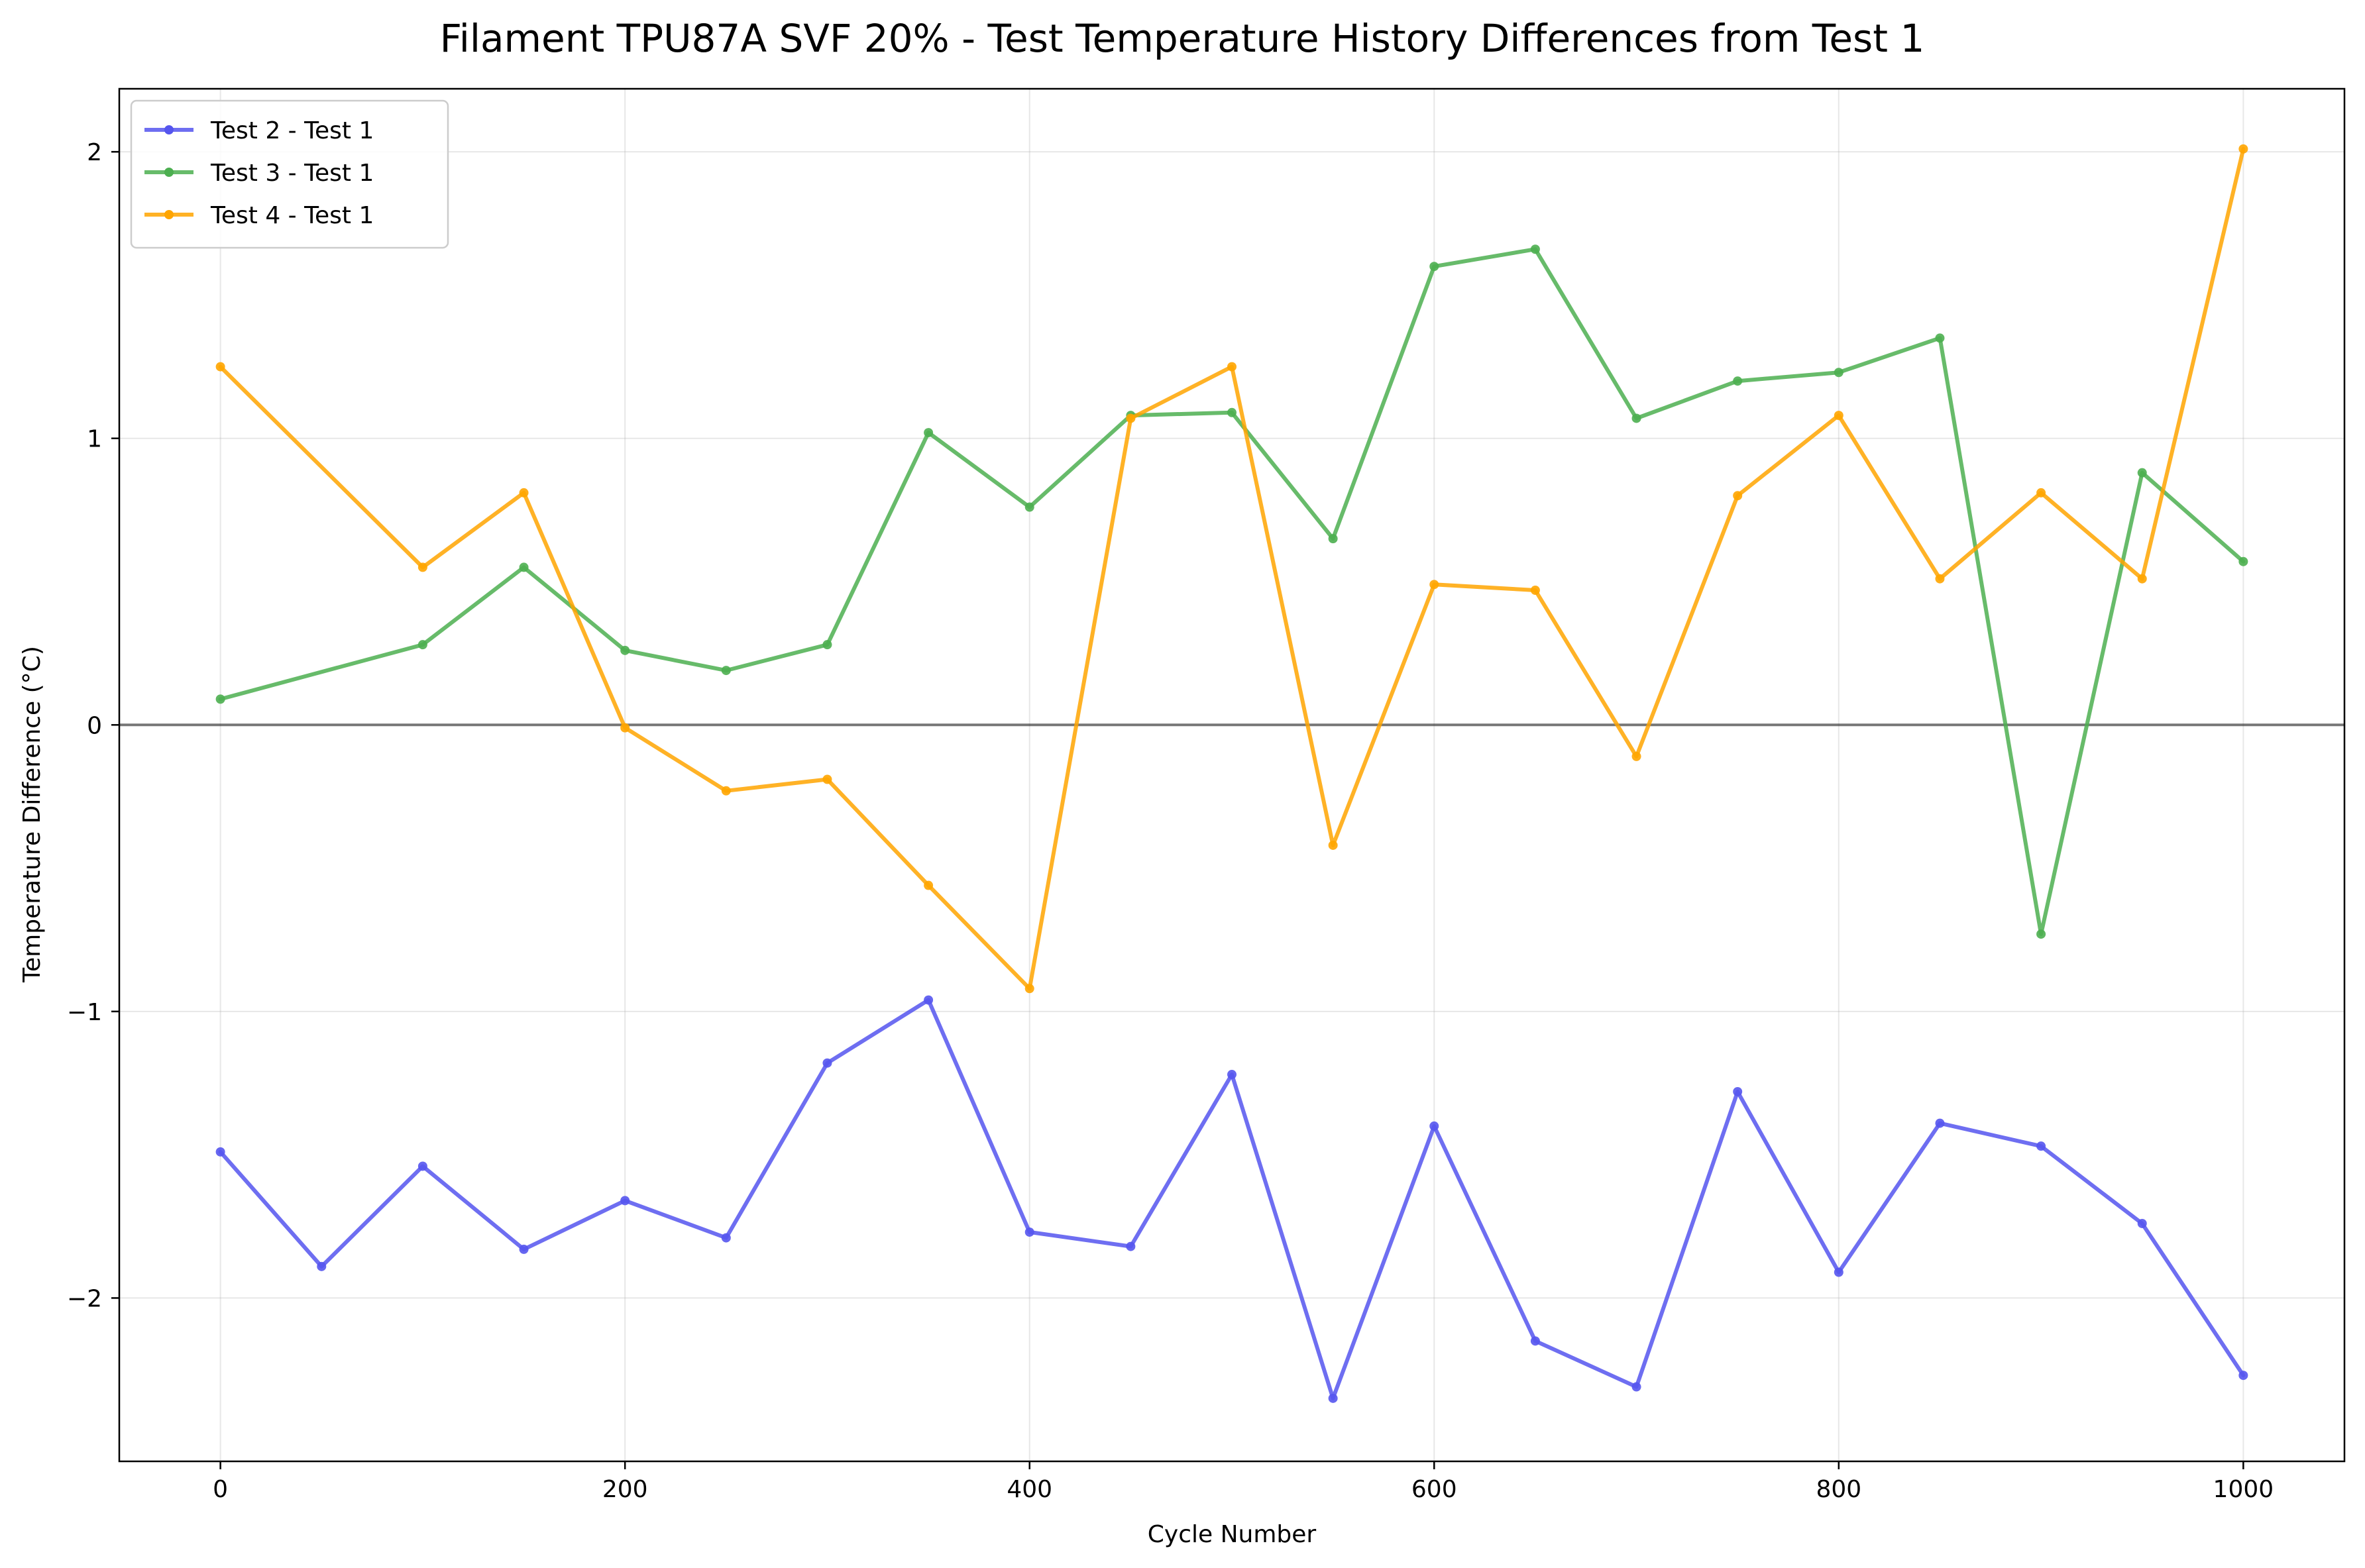  Describe the element at coordinates (1029, 1489) in the screenshot. I see `x-tick-label: 400` at that location.